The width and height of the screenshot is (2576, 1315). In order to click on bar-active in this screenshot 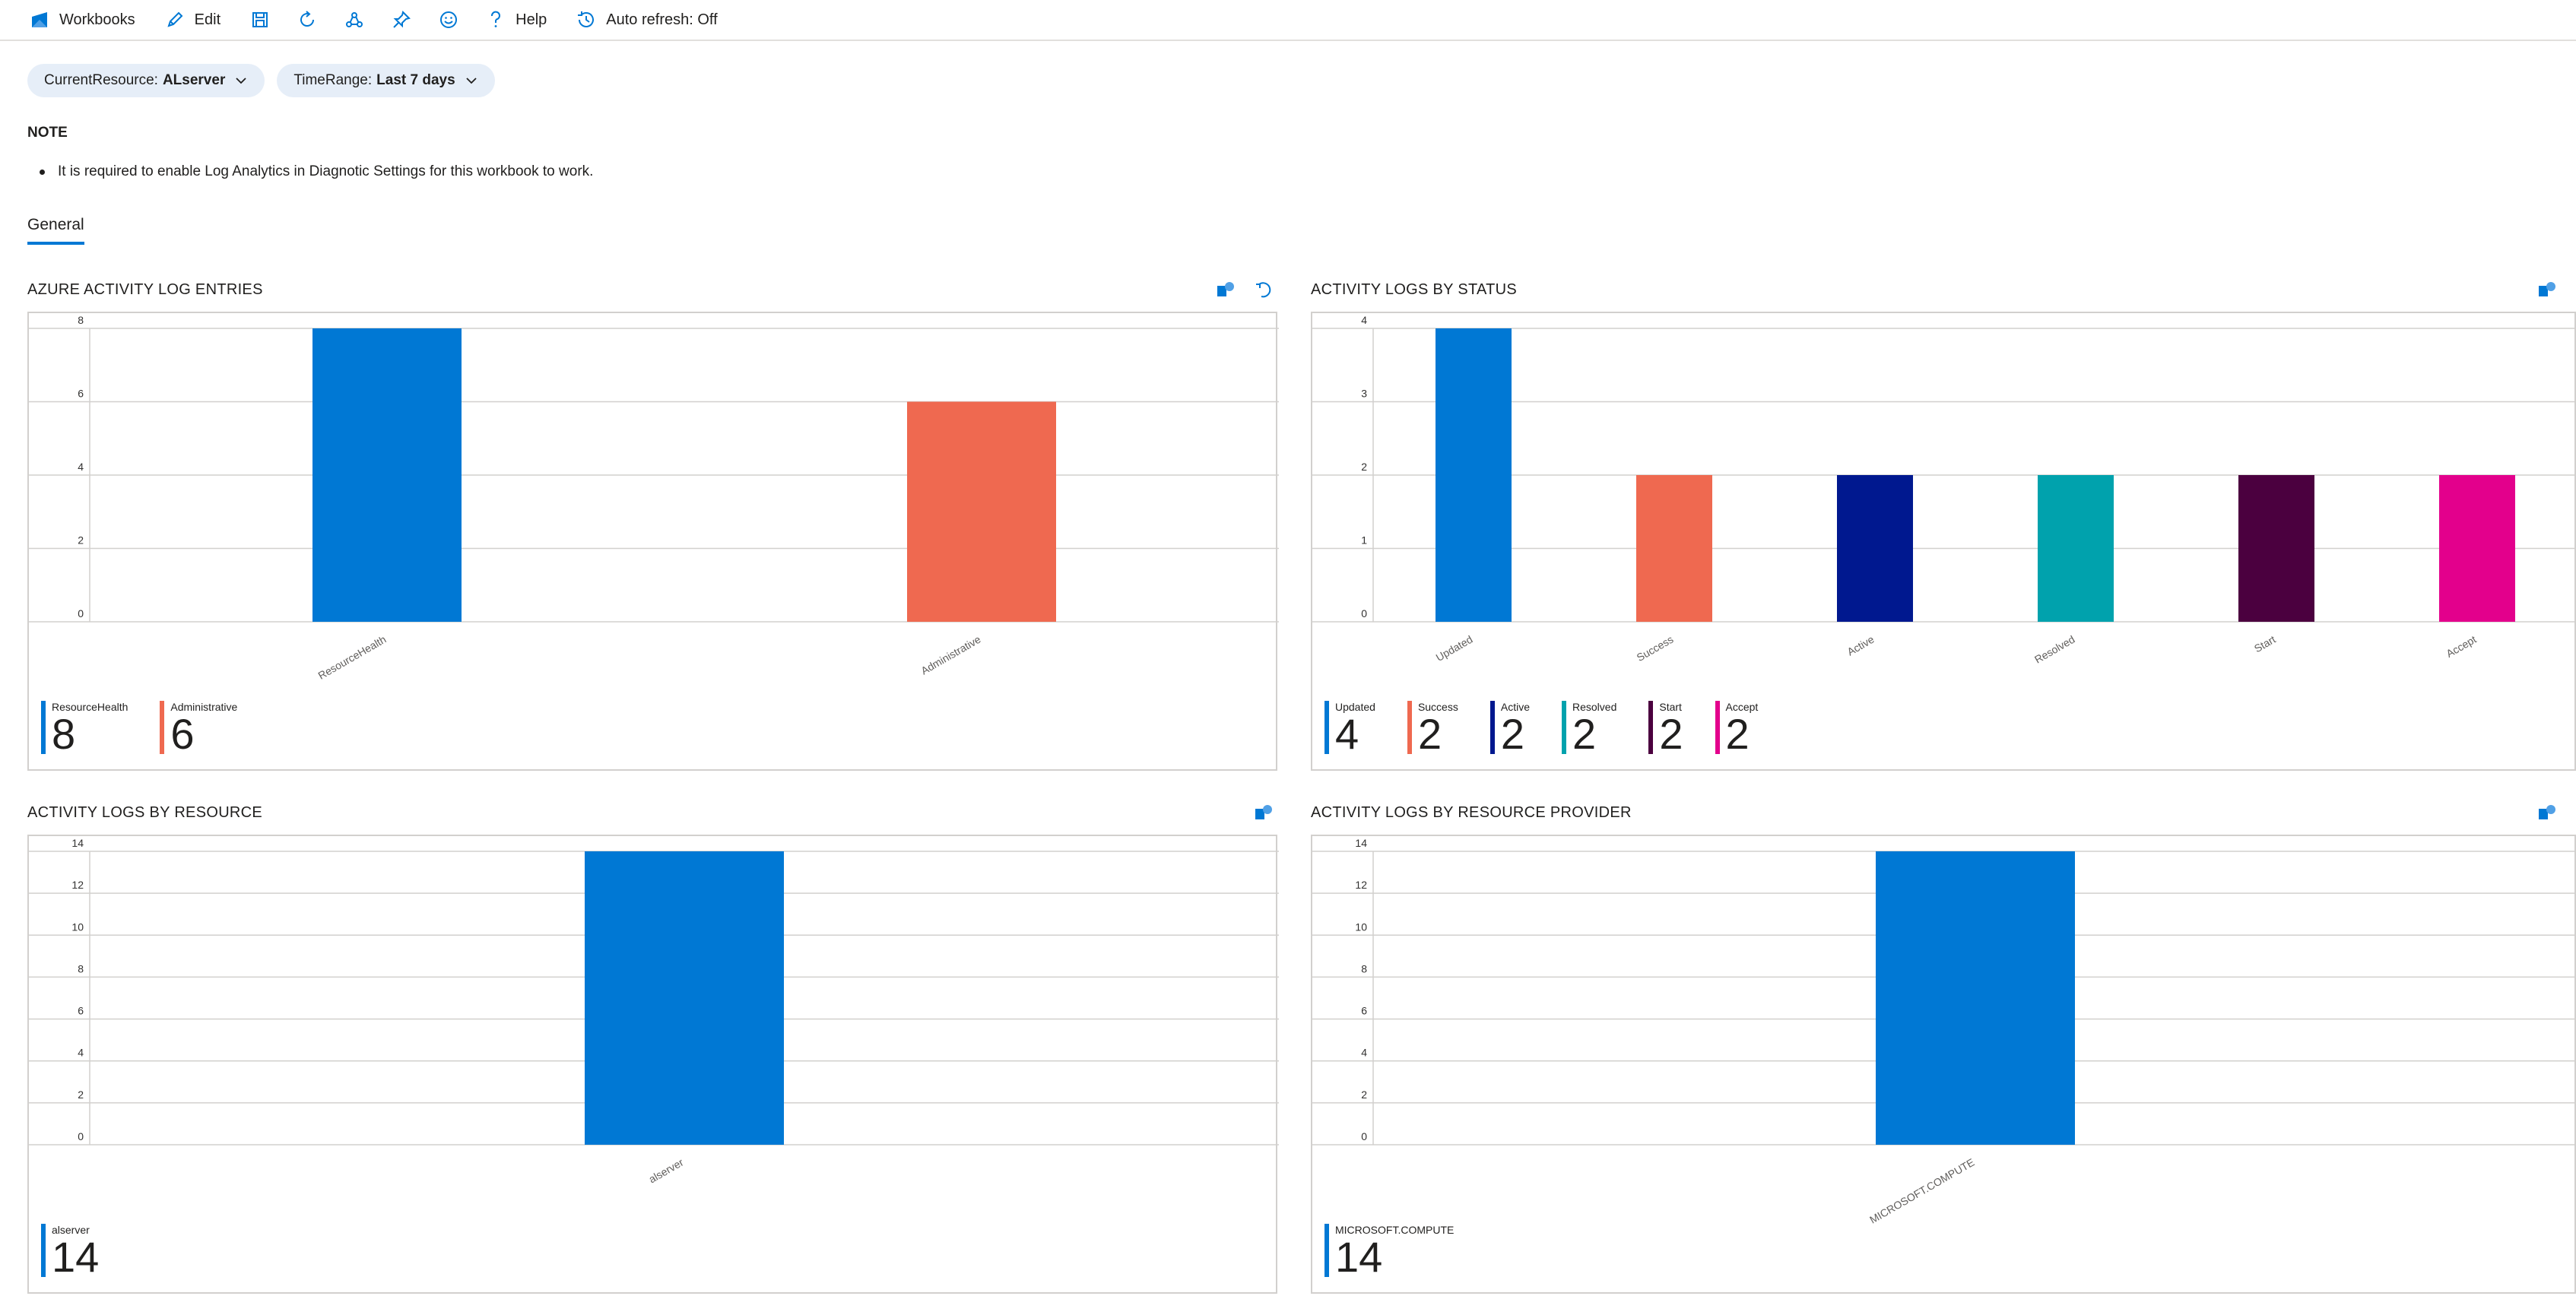, I will do `click(1875, 548)`.